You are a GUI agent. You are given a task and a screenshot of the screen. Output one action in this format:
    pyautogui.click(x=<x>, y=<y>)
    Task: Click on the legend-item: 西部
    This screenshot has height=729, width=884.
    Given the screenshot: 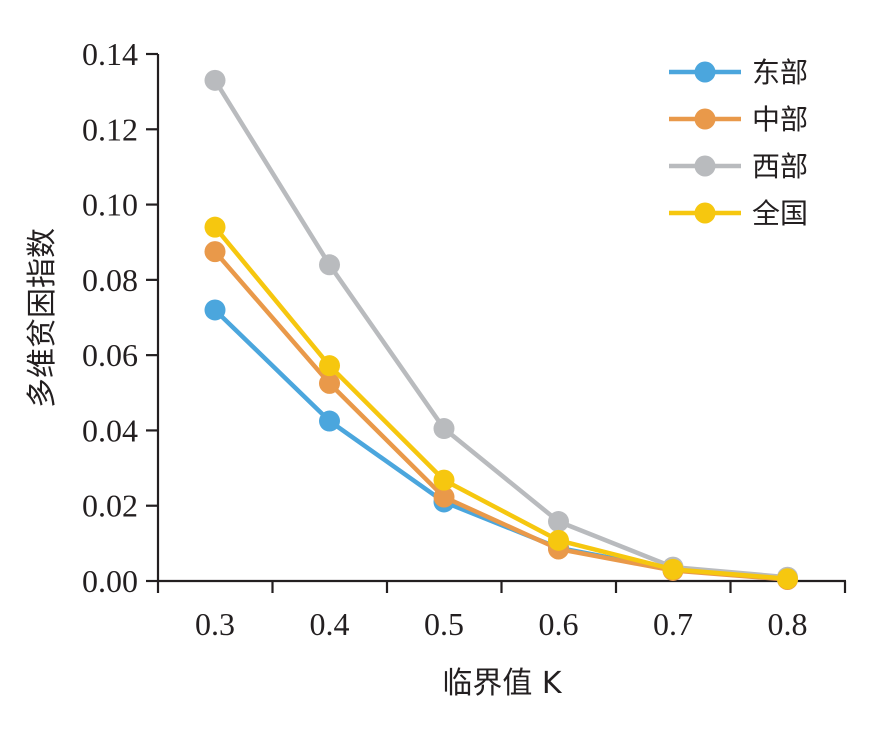 What is the action you would take?
    pyautogui.click(x=738, y=166)
    